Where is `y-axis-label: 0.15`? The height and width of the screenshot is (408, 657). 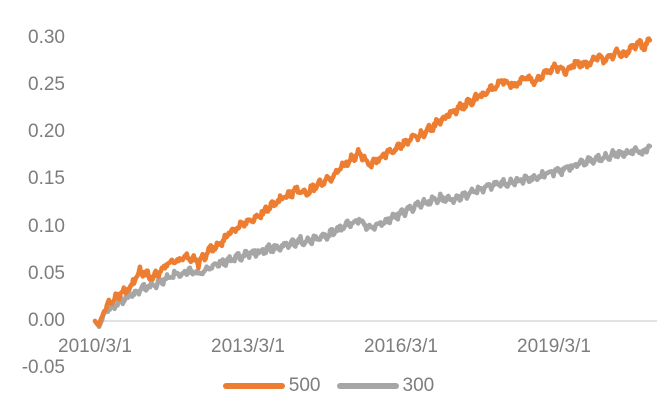 y-axis-label: 0.15 is located at coordinates (46, 179).